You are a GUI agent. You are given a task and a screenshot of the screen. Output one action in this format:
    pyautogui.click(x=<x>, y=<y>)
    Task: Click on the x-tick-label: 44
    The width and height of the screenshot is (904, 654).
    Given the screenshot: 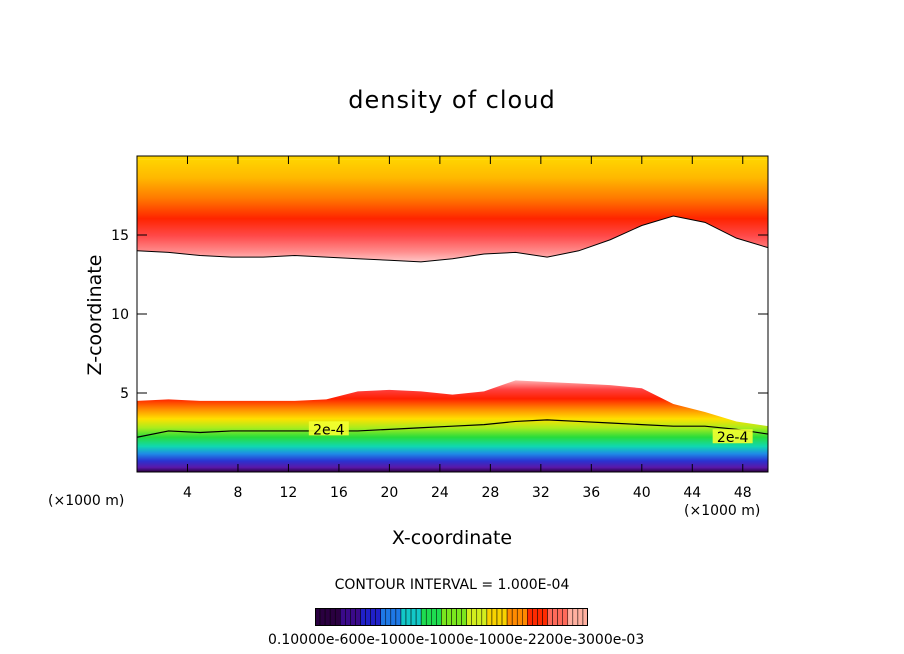 What is the action you would take?
    pyautogui.click(x=692, y=493)
    